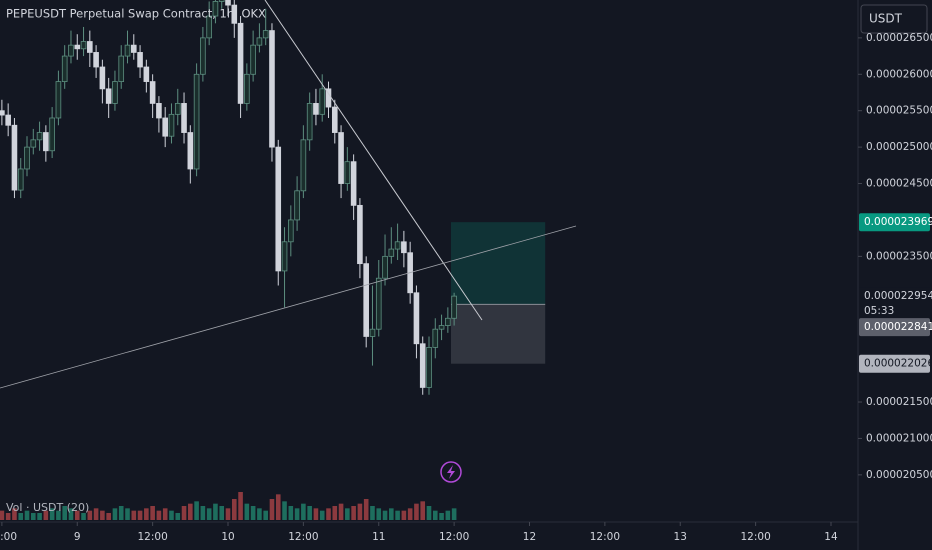 This screenshot has height=550, width=932. Describe the element at coordinates (899, 147) in the screenshot. I see `y-tick-label: 0.000025000` at that location.